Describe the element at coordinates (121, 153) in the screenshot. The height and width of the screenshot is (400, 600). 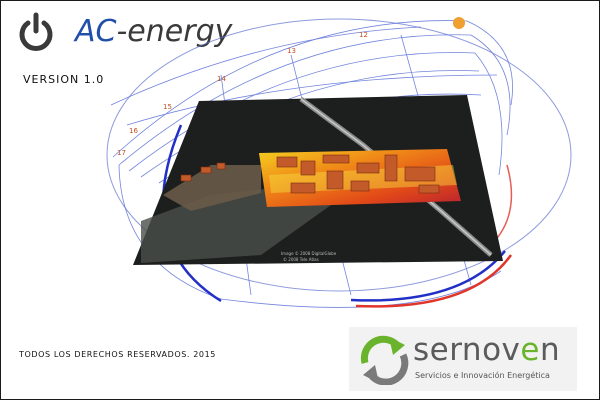
I see `hour-label: 17` at that location.